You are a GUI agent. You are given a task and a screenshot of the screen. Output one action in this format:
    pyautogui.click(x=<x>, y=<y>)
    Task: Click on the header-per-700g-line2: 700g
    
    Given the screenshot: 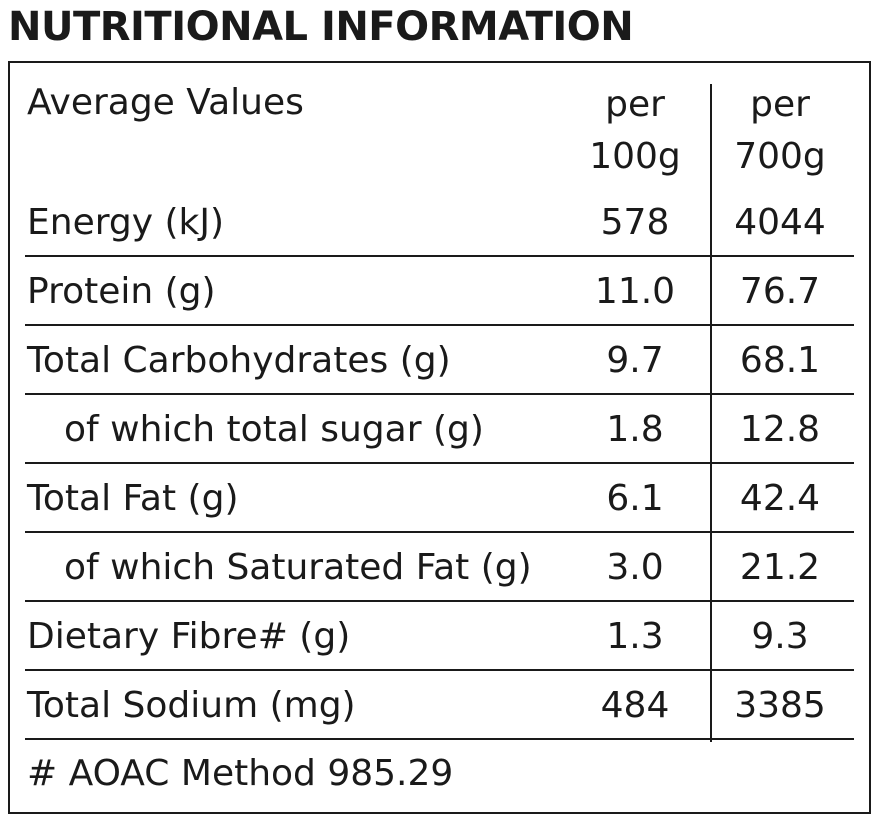 What is the action you would take?
    pyautogui.click(x=780, y=156)
    